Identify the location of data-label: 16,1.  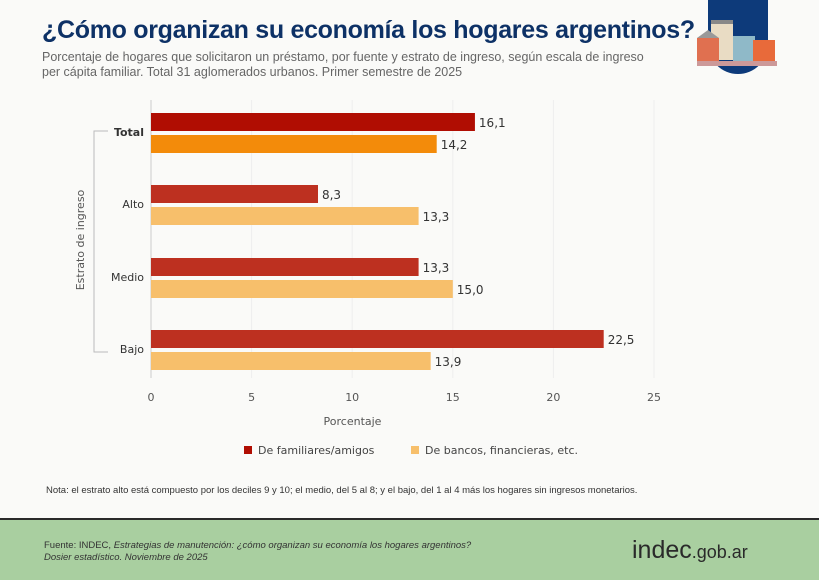
(492, 123).